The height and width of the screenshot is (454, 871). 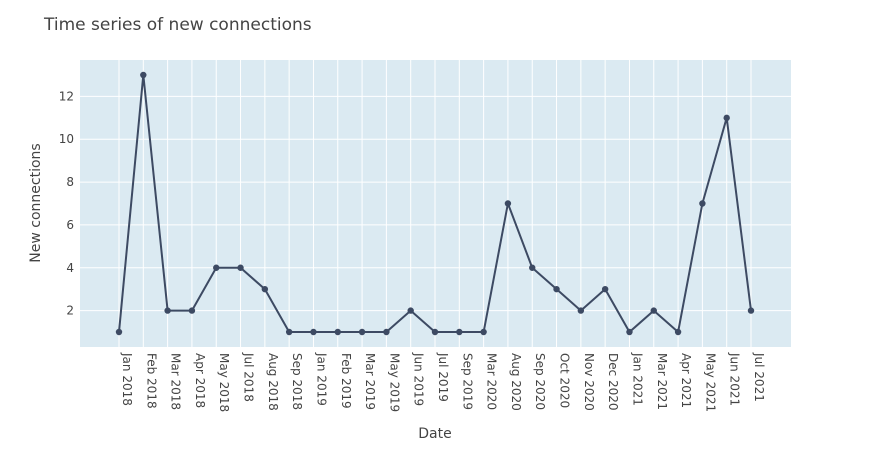 What do you see at coordinates (394, 382) in the screenshot?
I see `x-tick-label: May 2019` at bounding box center [394, 382].